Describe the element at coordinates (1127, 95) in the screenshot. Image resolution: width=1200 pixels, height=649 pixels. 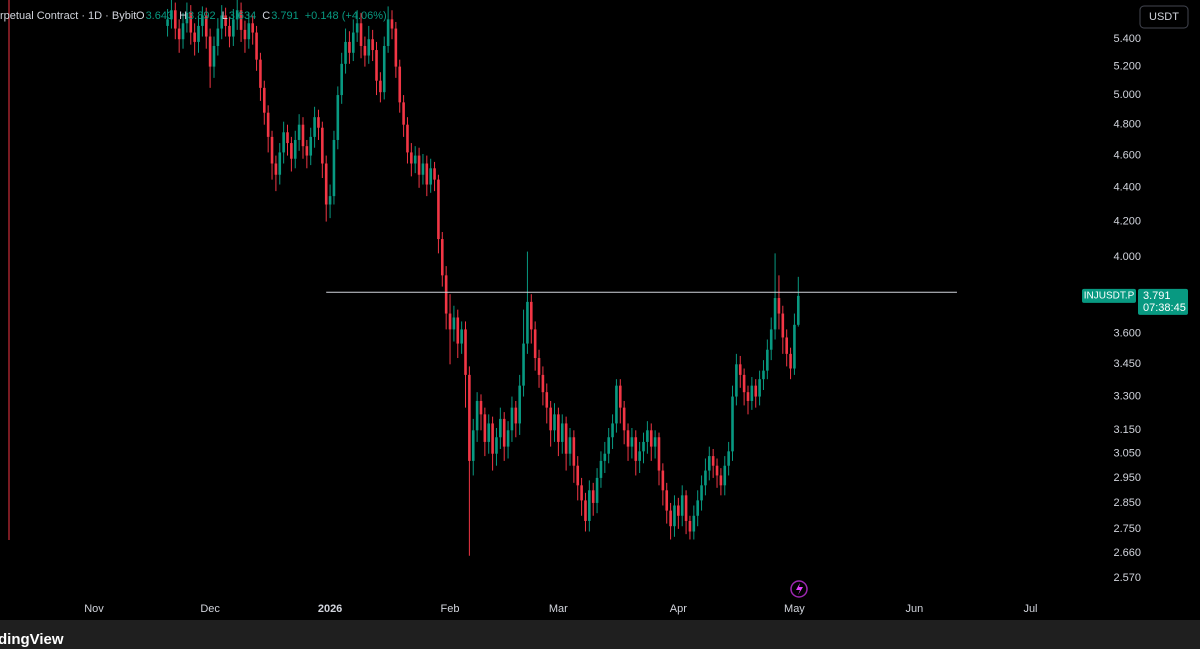
I see `y-tick-label: 5.000` at that location.